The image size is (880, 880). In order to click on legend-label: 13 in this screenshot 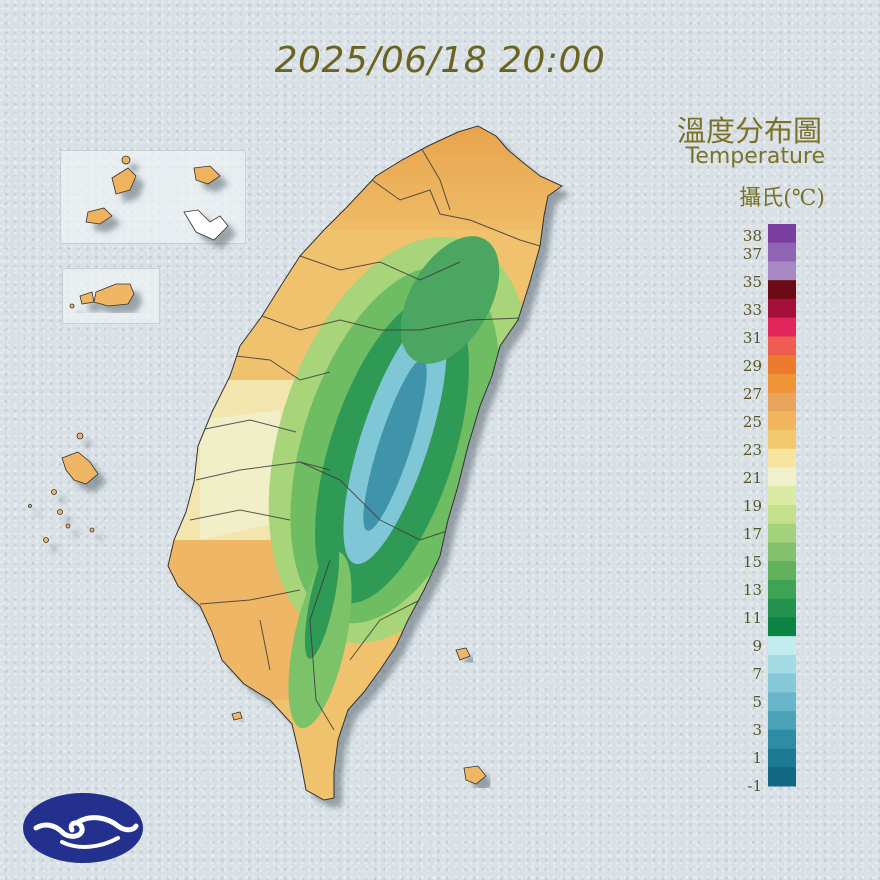, I will do `click(752, 590)`.